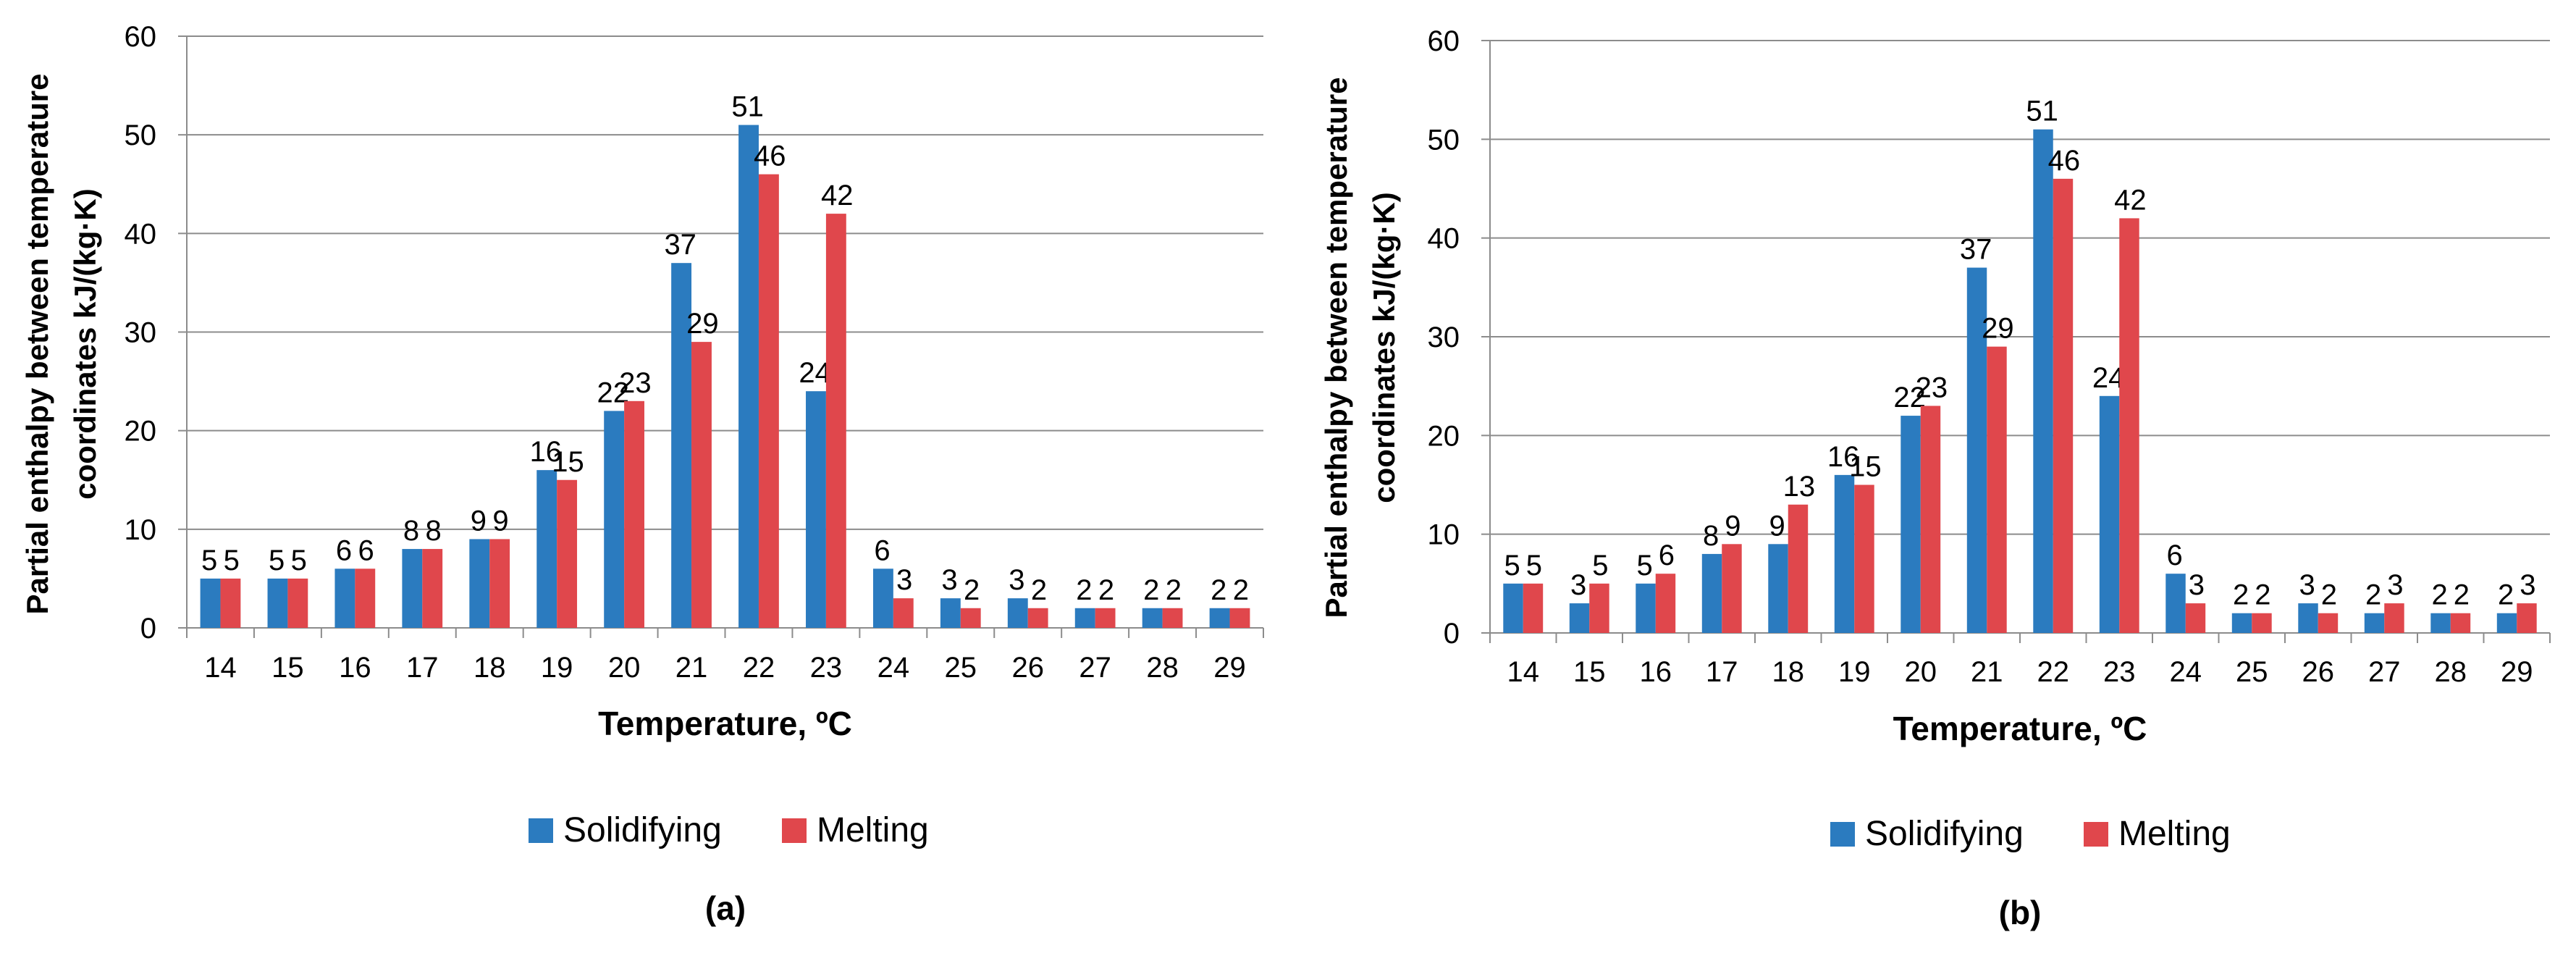 The width and height of the screenshot is (2576, 961). What do you see at coordinates (1788, 672) in the screenshot?
I see `x-tick-label: 18` at bounding box center [1788, 672].